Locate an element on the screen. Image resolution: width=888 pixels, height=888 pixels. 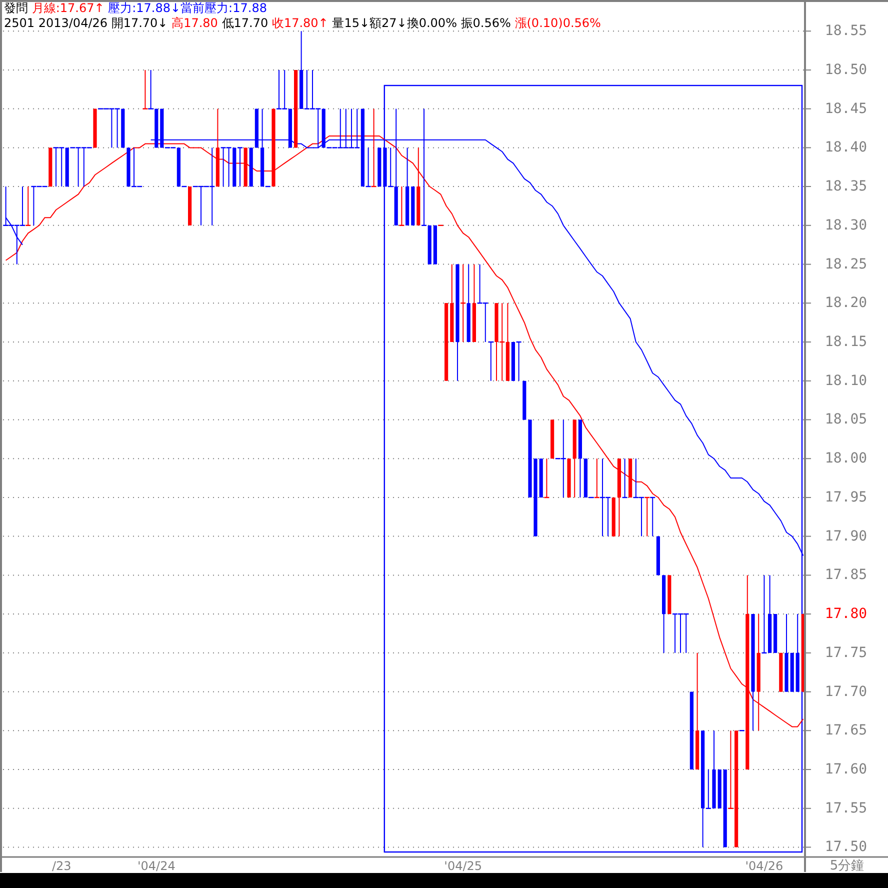
annotation: 月線:17.67↑ is located at coordinates (68, 8).